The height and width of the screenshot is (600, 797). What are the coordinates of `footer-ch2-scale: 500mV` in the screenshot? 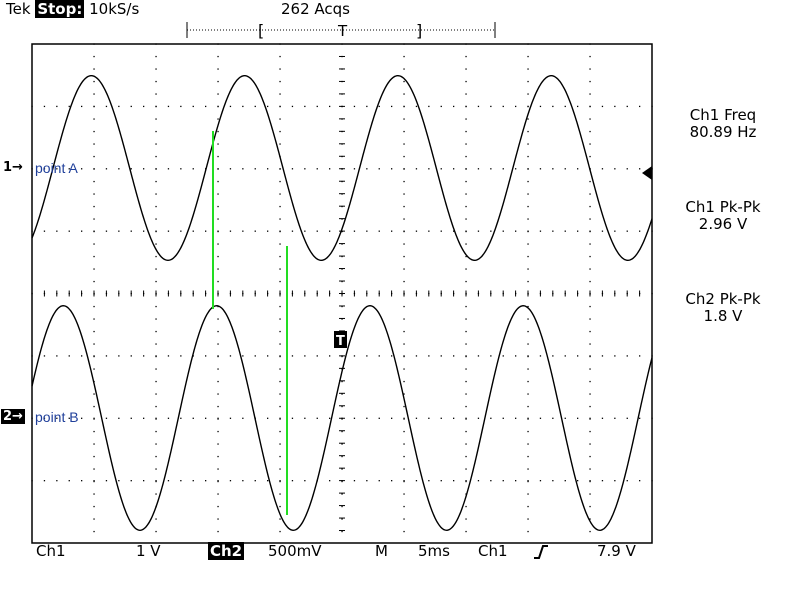 It's located at (295, 551).